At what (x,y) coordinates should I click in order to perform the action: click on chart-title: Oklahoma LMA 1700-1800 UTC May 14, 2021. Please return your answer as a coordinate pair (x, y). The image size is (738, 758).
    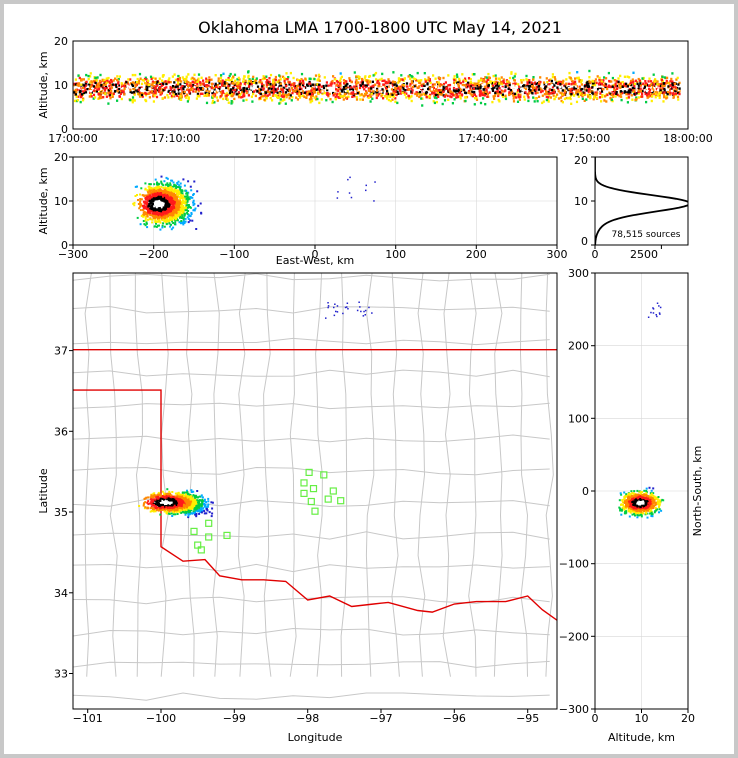
    Looking at the image, I should click on (380, 27).